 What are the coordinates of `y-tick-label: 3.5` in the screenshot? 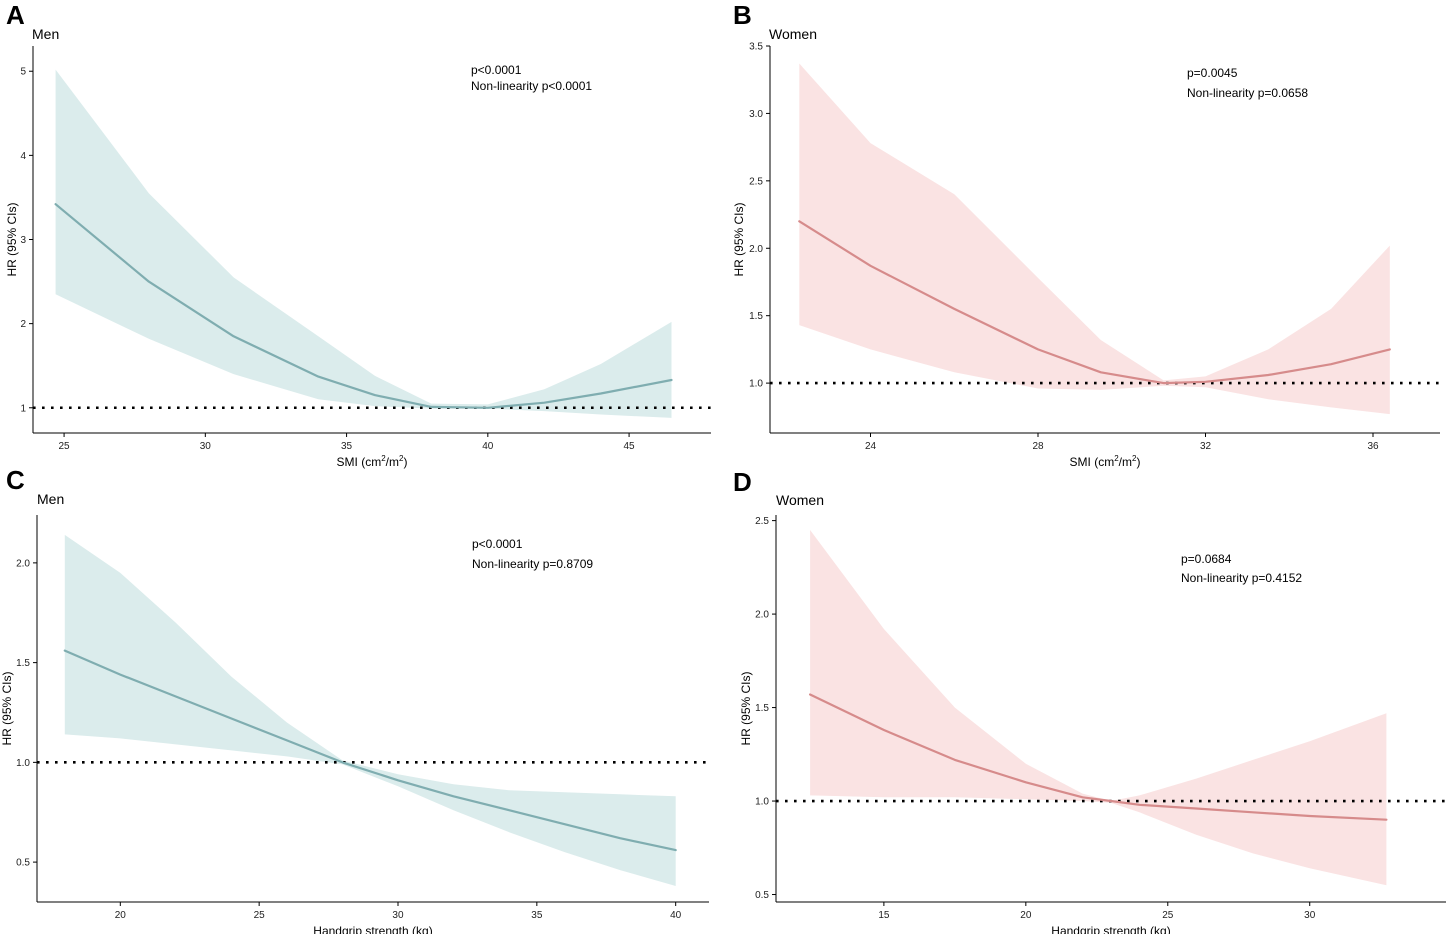 It's located at (756, 47).